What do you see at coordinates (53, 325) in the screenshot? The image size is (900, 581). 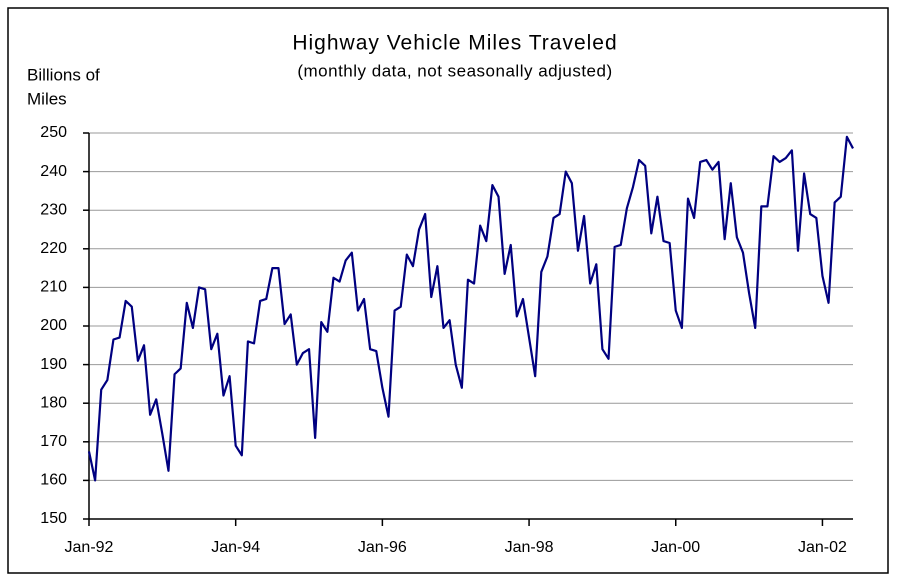 I see `y-tick-label: 200` at bounding box center [53, 325].